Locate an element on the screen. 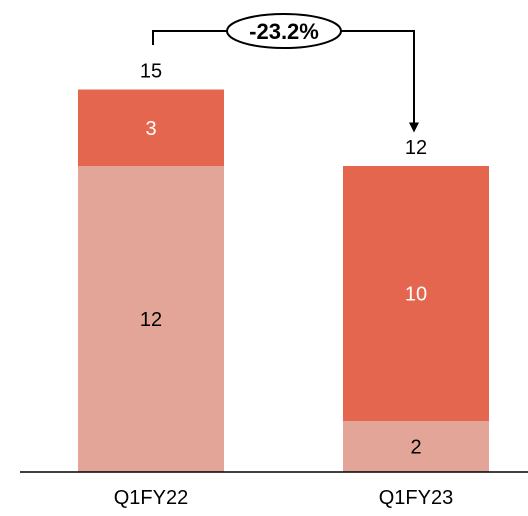 The width and height of the screenshot is (528, 516). change-label-ellipse is located at coordinates (284, 31).